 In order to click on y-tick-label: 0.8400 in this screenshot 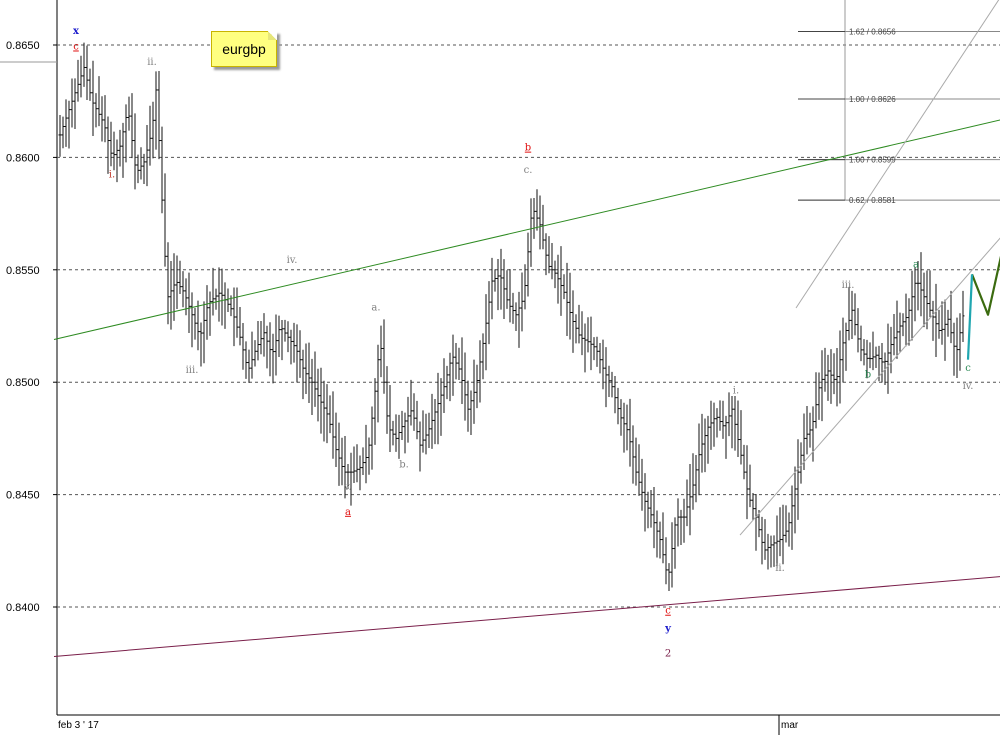, I will do `click(23, 608)`.